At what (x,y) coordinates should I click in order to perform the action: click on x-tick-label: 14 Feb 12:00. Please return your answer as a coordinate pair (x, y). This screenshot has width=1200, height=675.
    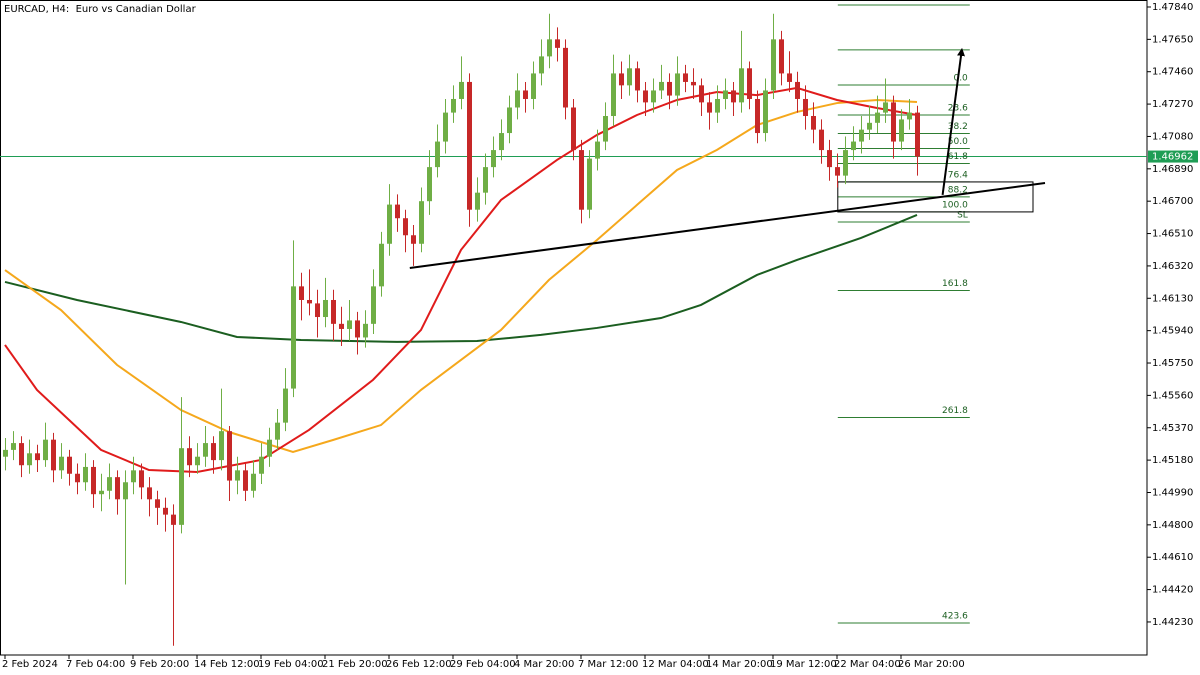
    Looking at the image, I should click on (227, 664).